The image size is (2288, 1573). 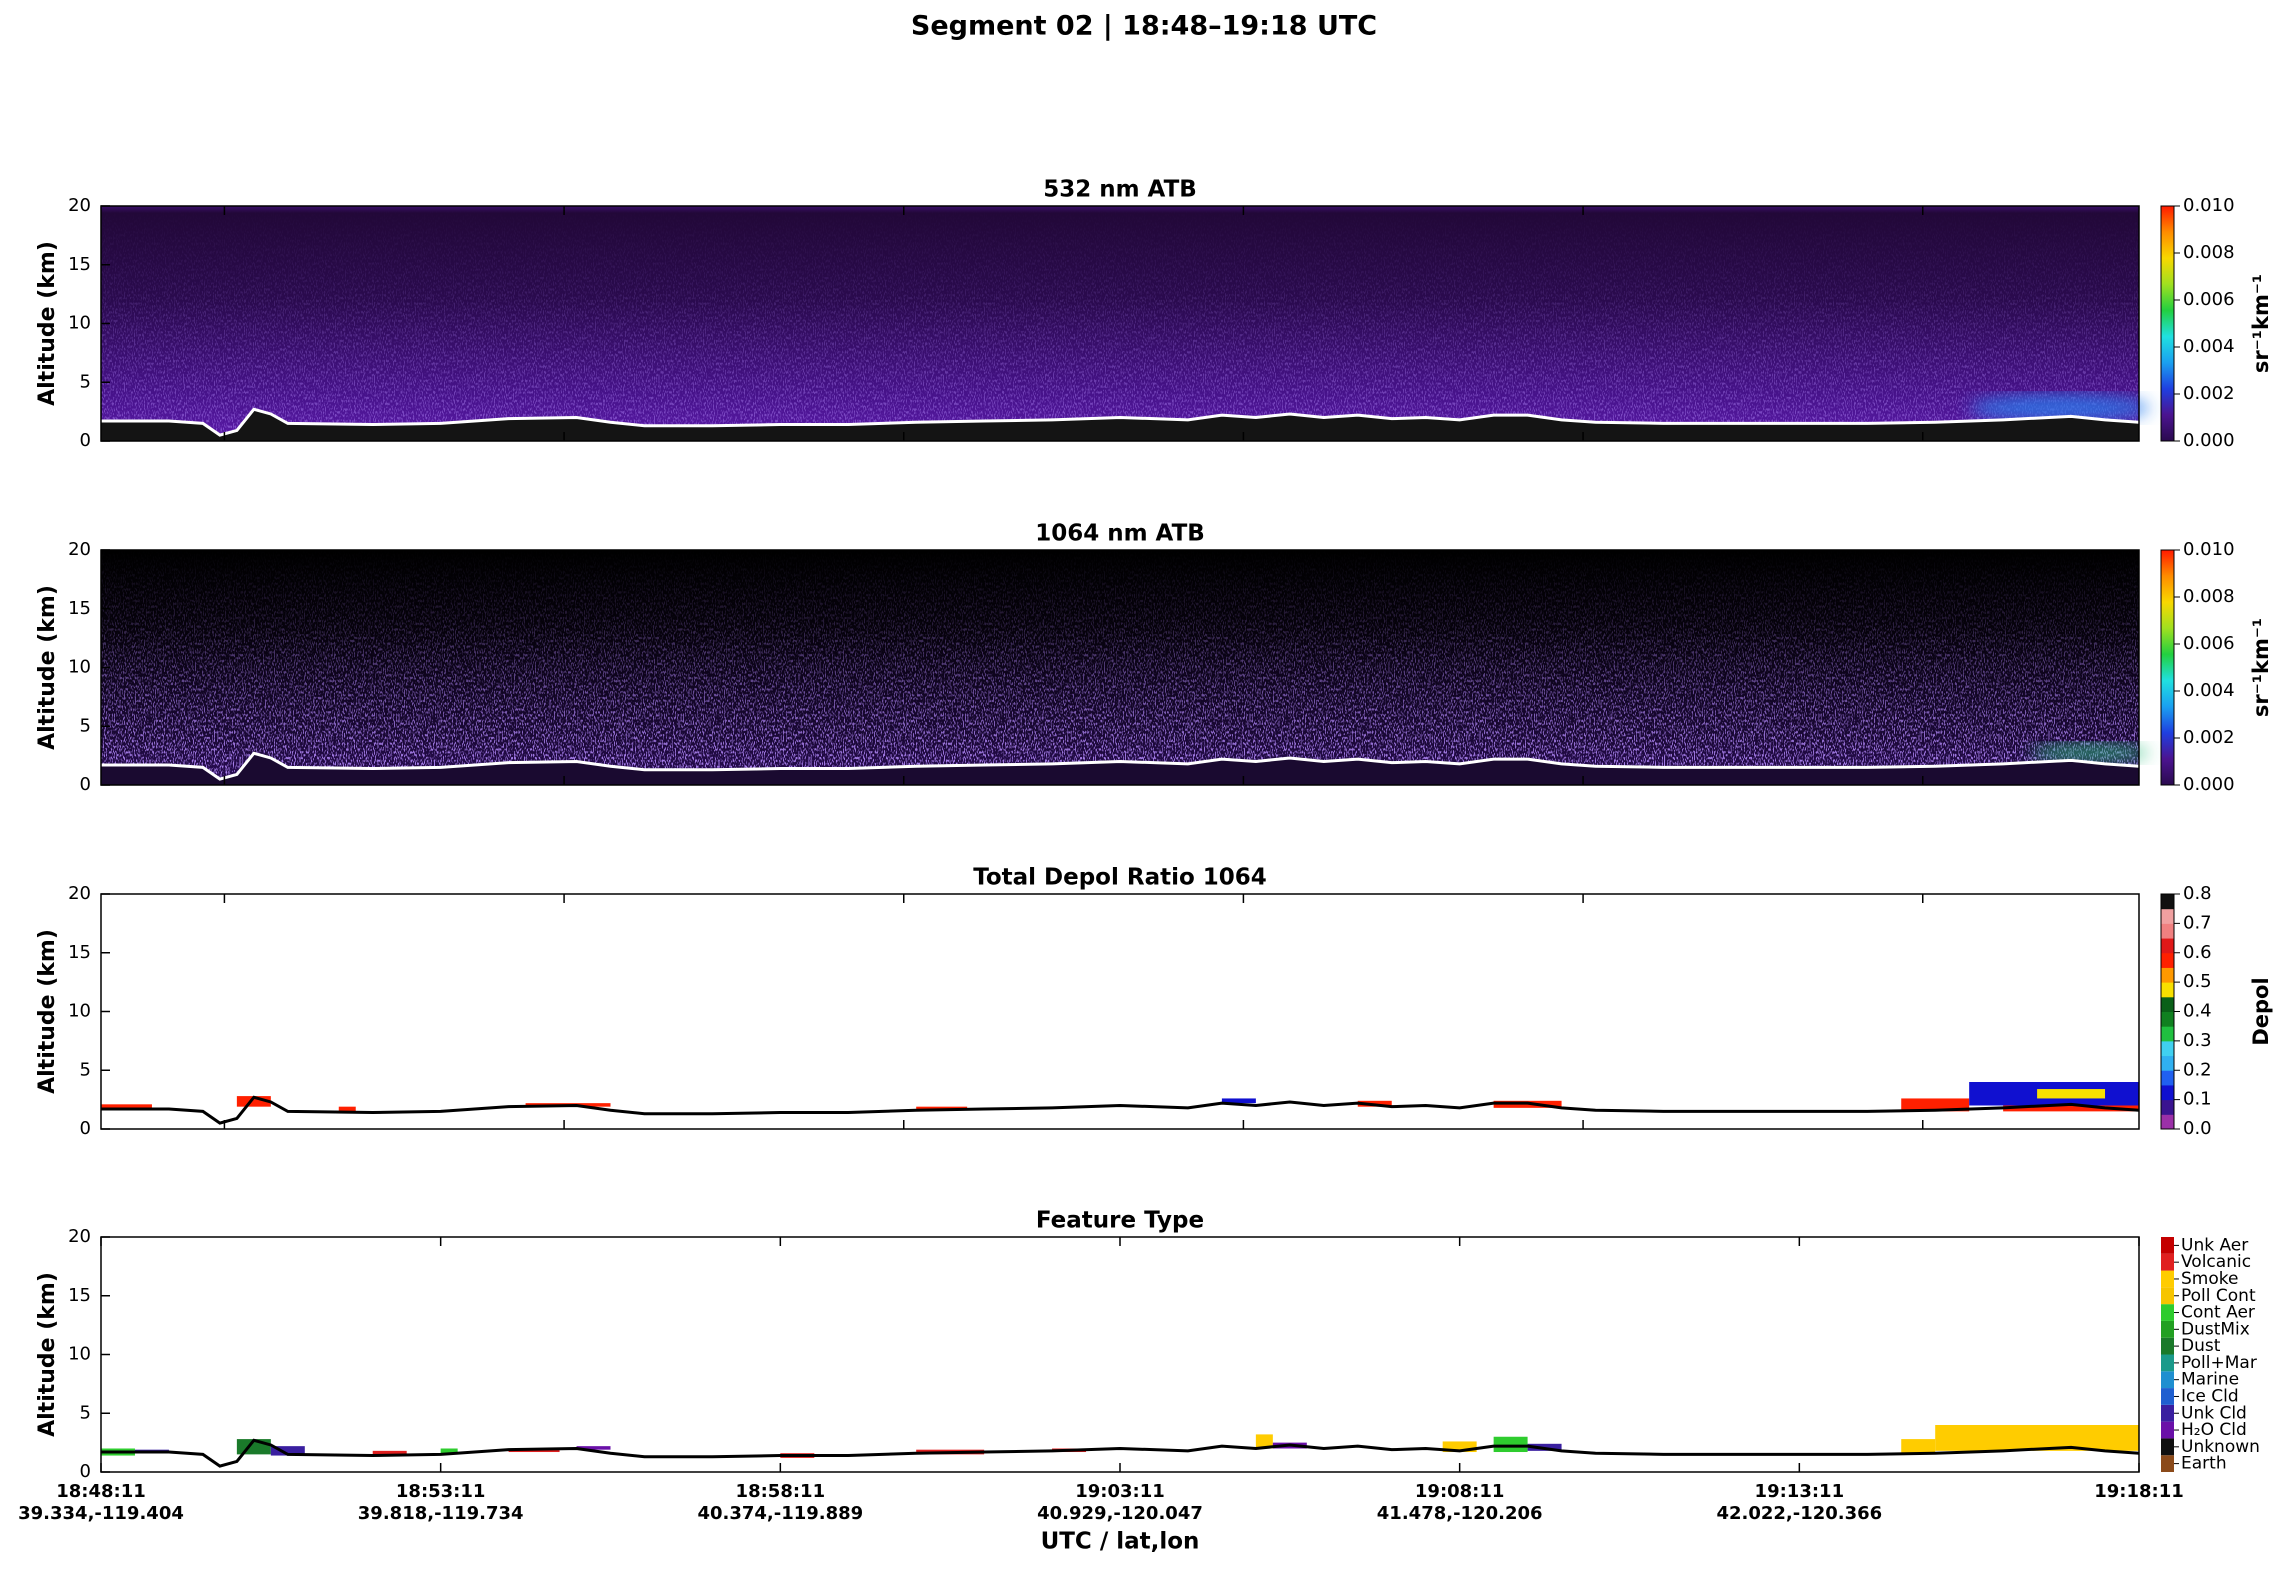 I want to click on colorbar-category: Dust, so click(x=2201, y=1346).